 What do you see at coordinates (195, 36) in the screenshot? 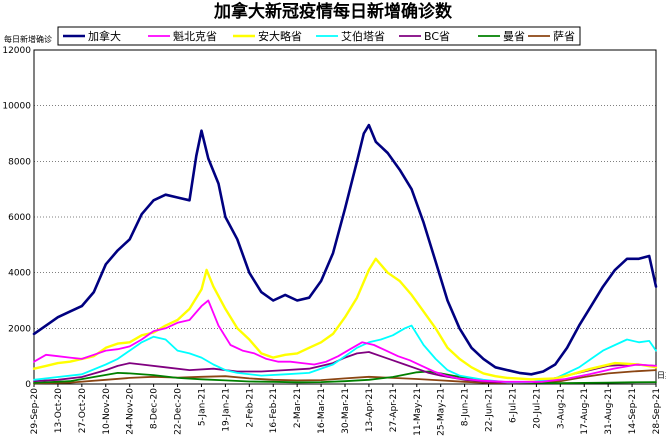
I see `legend-label-1: 魁北克省` at bounding box center [195, 36].